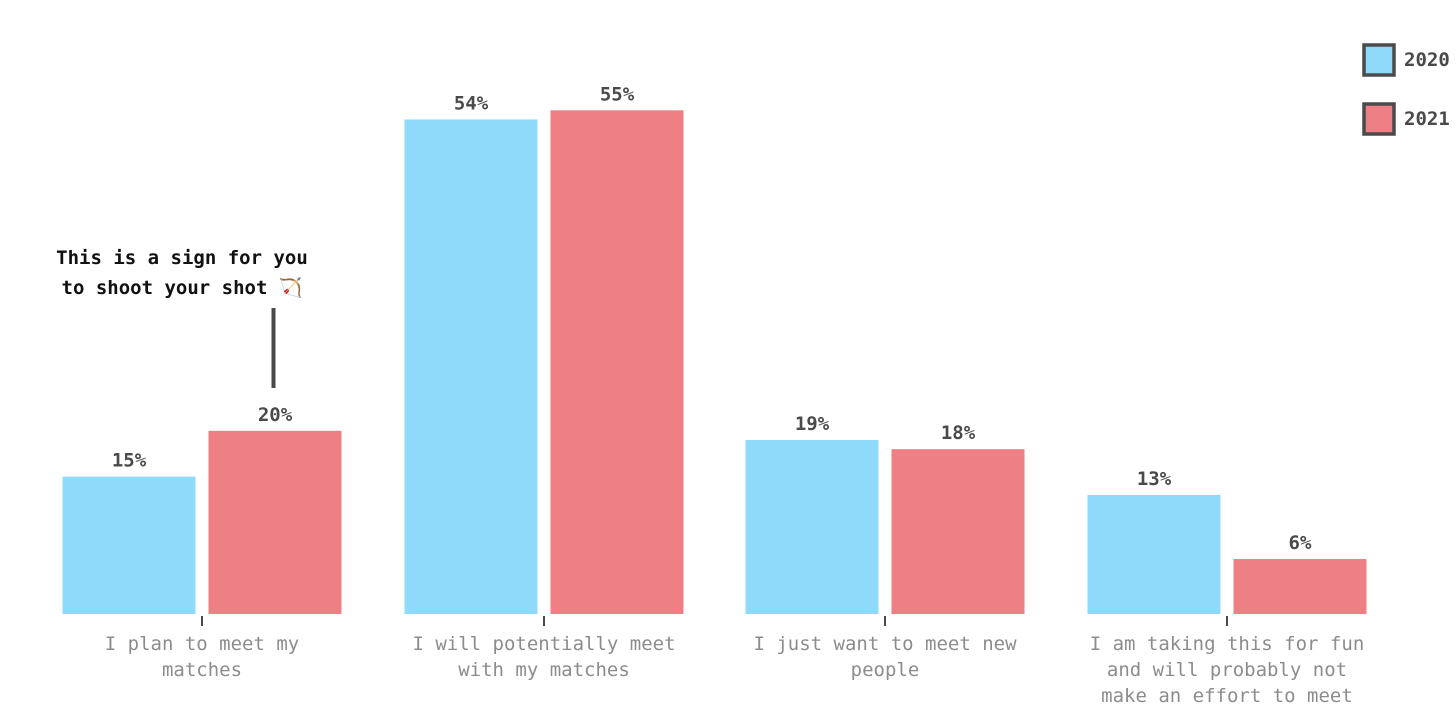  Describe the element at coordinates (1300, 543) in the screenshot. I see `value-label-2021-cat-3: 6%` at that location.